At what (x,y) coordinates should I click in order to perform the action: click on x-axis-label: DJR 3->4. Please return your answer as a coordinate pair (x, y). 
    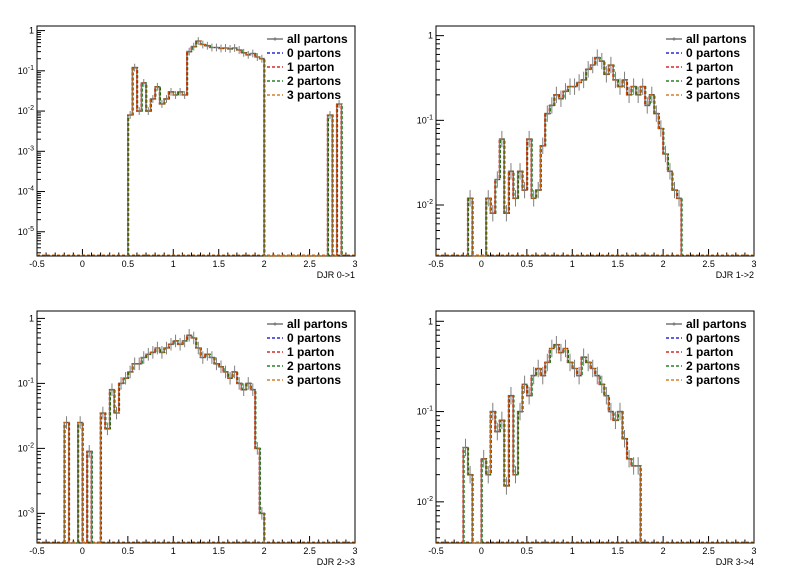
    Looking at the image, I should click on (735, 562).